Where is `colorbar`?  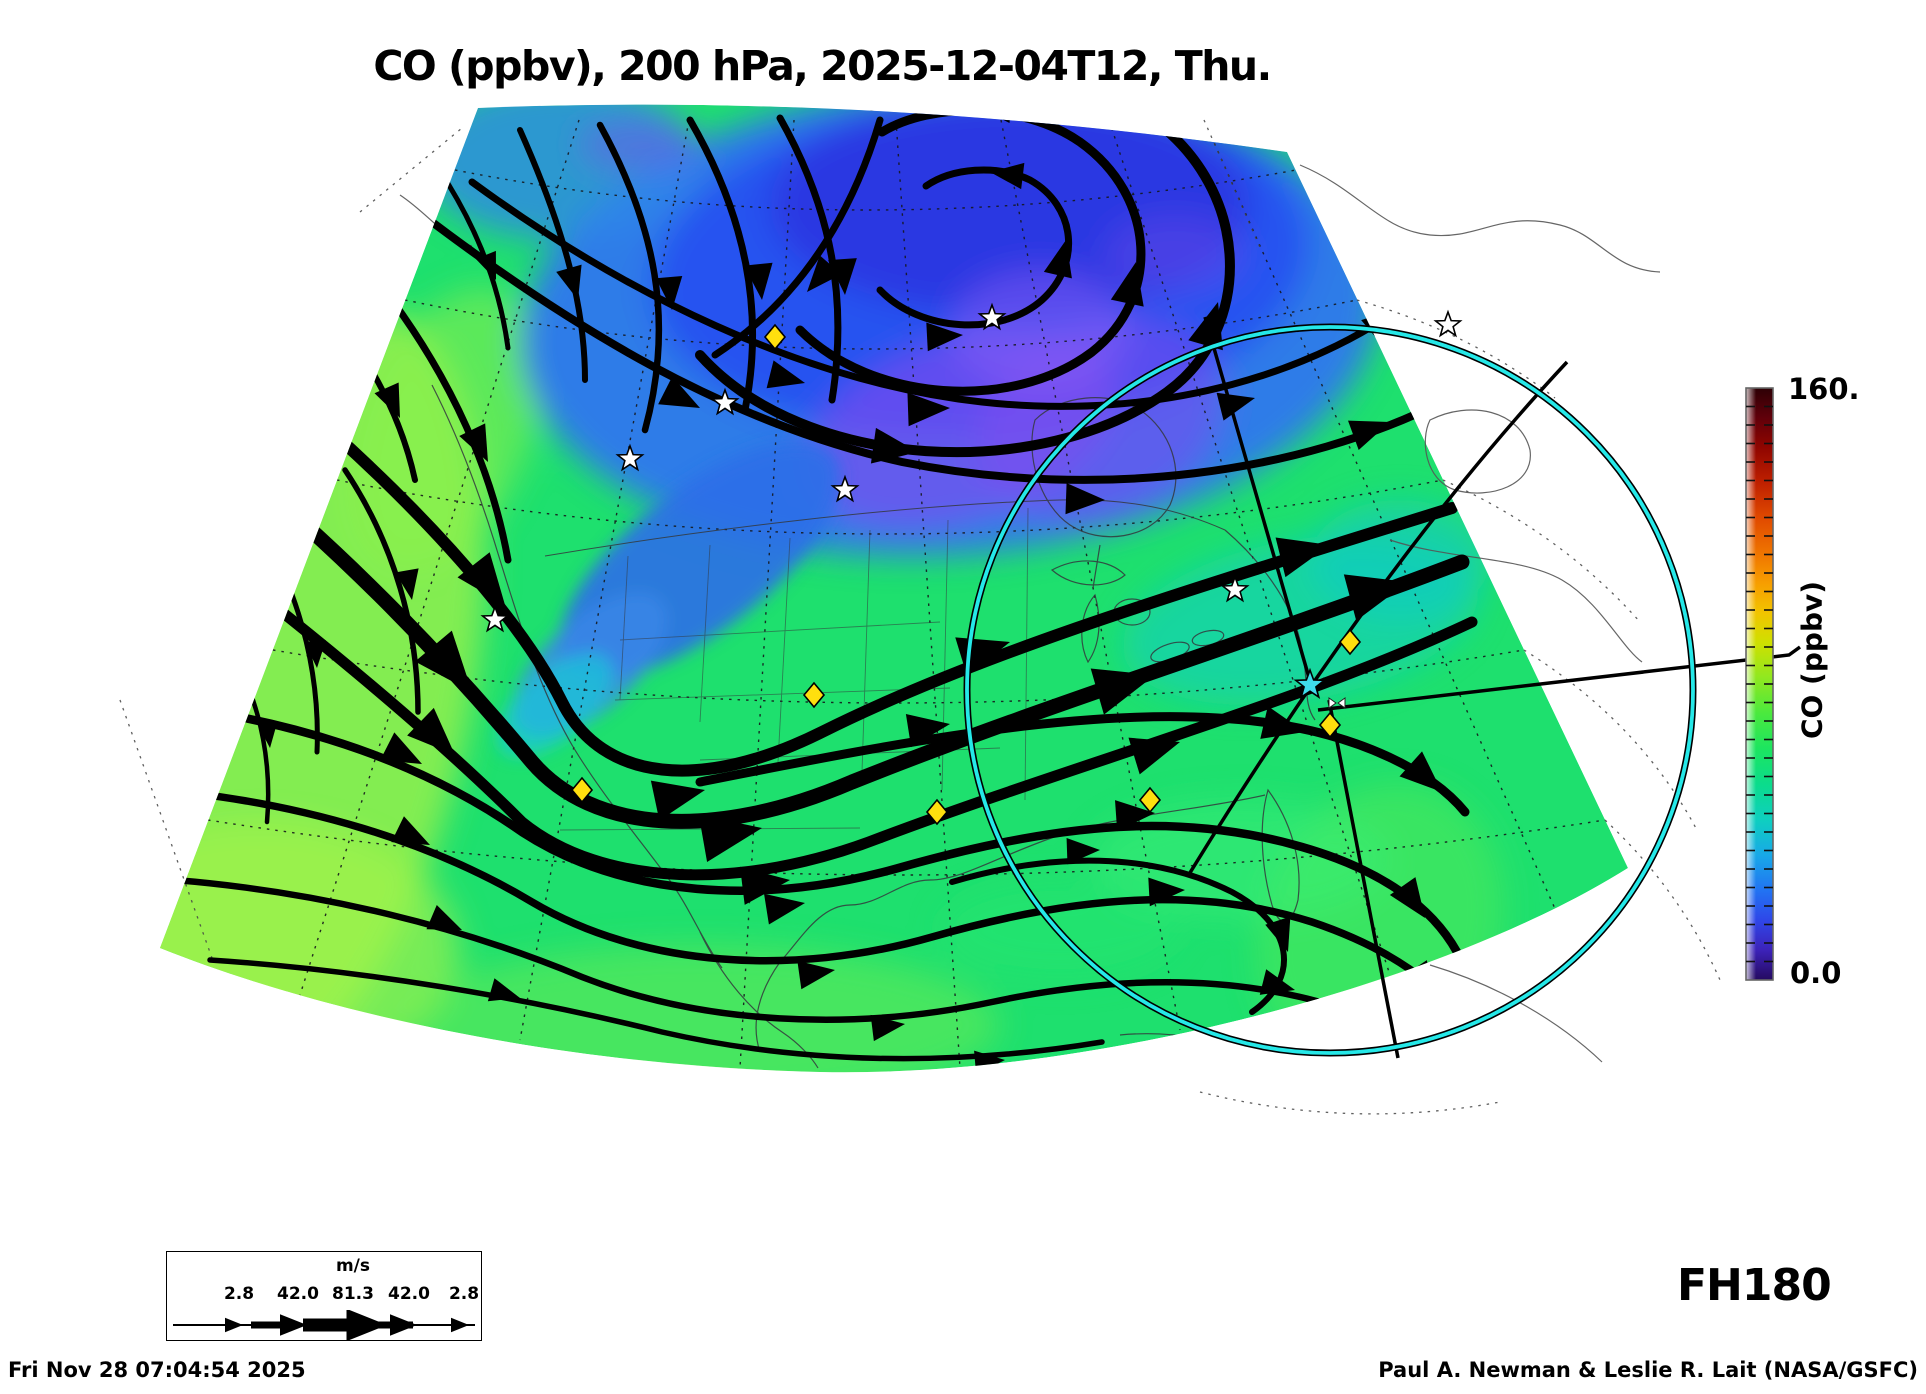
colorbar is located at coordinates (1759, 684).